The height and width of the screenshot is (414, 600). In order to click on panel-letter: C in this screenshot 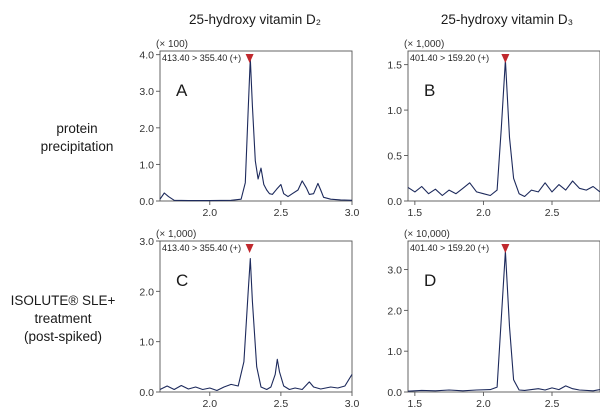, I will do `click(182, 280)`.